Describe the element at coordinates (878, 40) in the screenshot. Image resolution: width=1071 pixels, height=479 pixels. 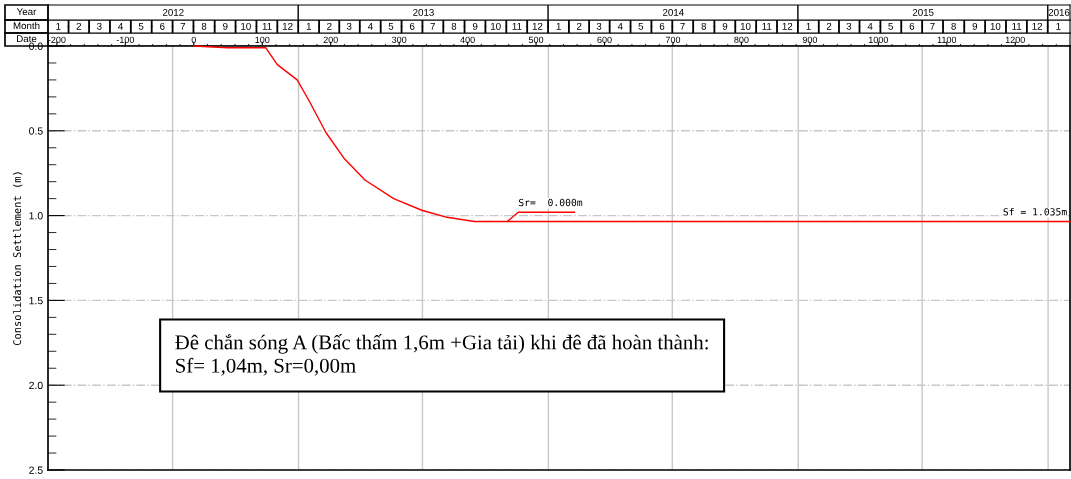
I see `x-tick-label: 1000` at that location.